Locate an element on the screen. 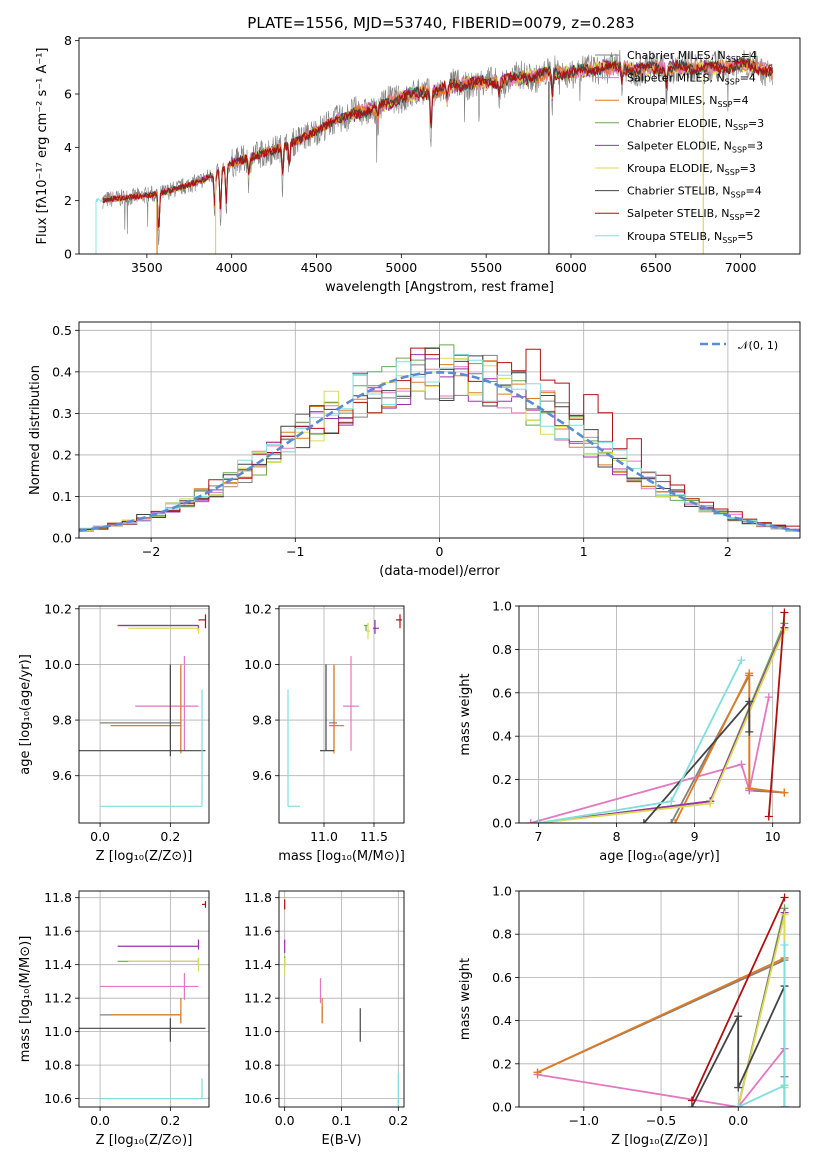  x-tick-label: 9 is located at coordinates (695, 836).